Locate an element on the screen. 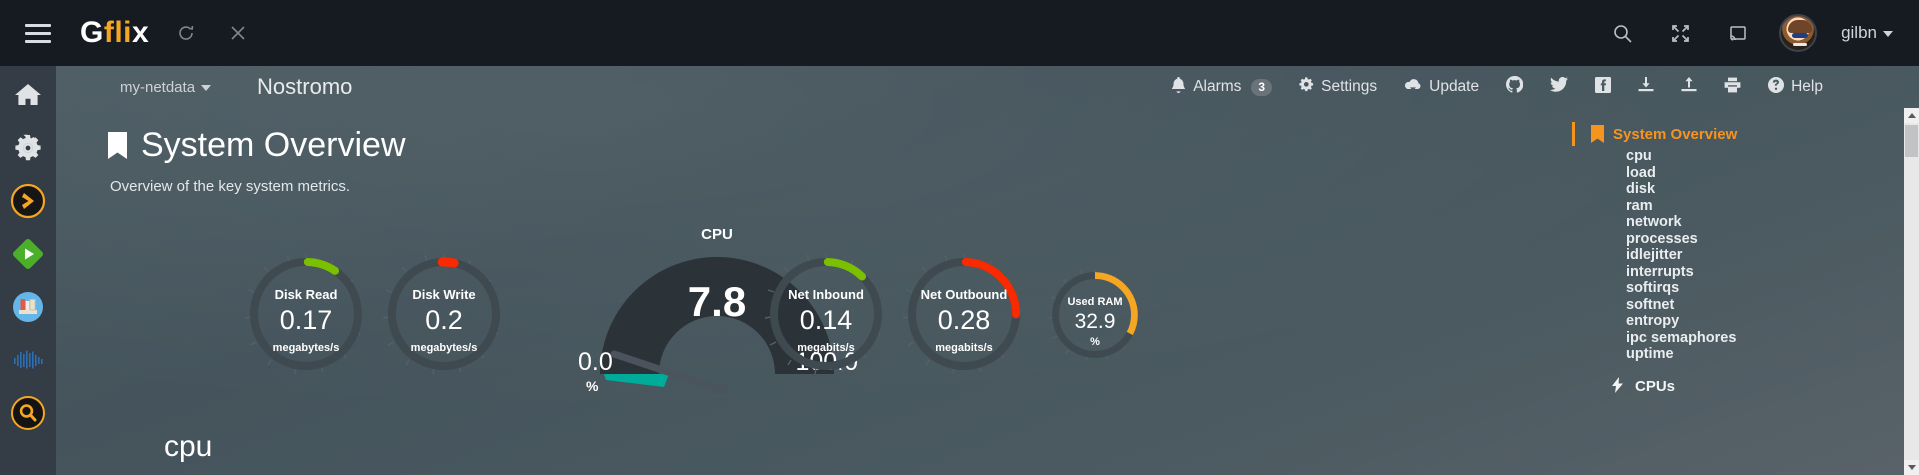 This screenshot has width=1919, height=475. host-selector-label: my-netdata is located at coordinates (158, 87).